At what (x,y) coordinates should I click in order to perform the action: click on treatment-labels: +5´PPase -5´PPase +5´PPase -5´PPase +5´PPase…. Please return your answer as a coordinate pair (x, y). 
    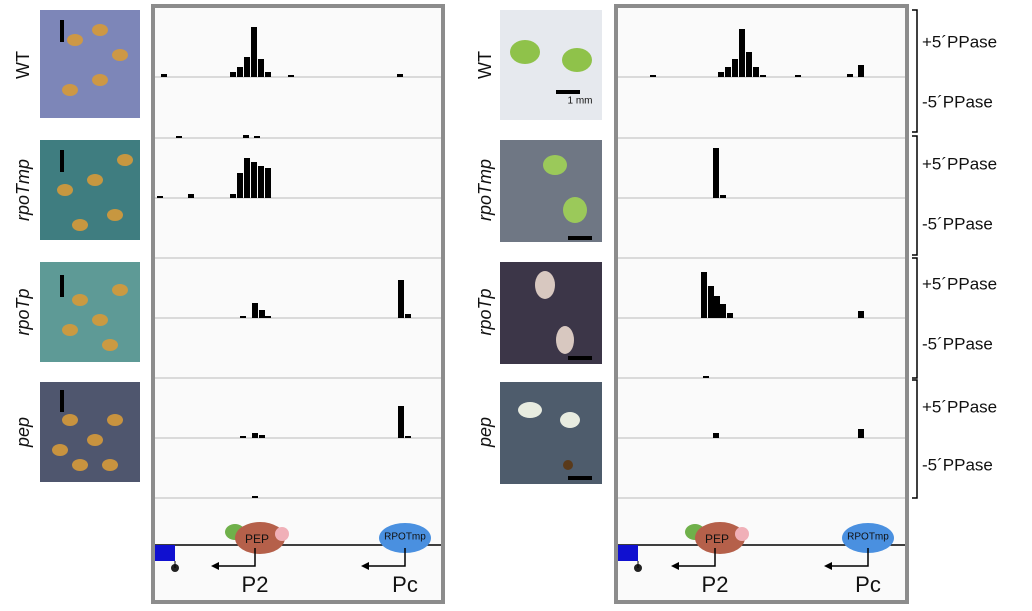
    Looking at the image, I should click on (954, 254).